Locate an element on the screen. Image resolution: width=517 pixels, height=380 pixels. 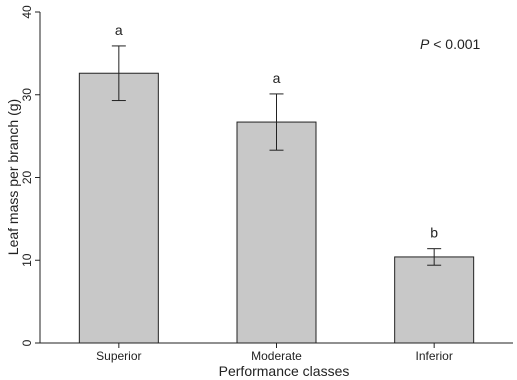
x-tick-label: Inferior is located at coordinates (433, 356).